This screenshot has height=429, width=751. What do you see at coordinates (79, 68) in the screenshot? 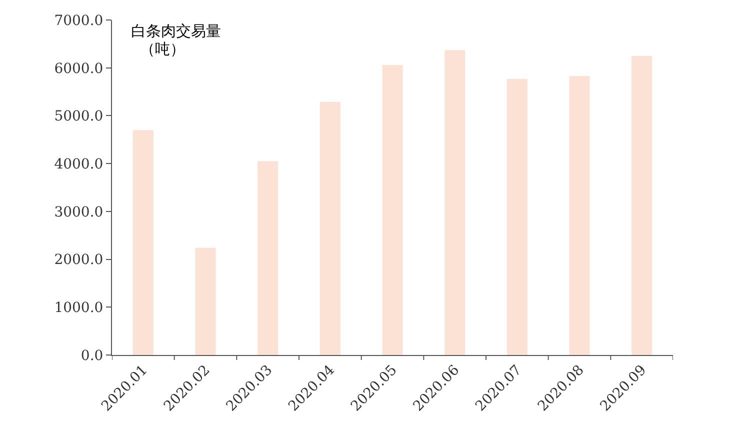
I see `y-tick-label: 6000.0` at bounding box center [79, 68].